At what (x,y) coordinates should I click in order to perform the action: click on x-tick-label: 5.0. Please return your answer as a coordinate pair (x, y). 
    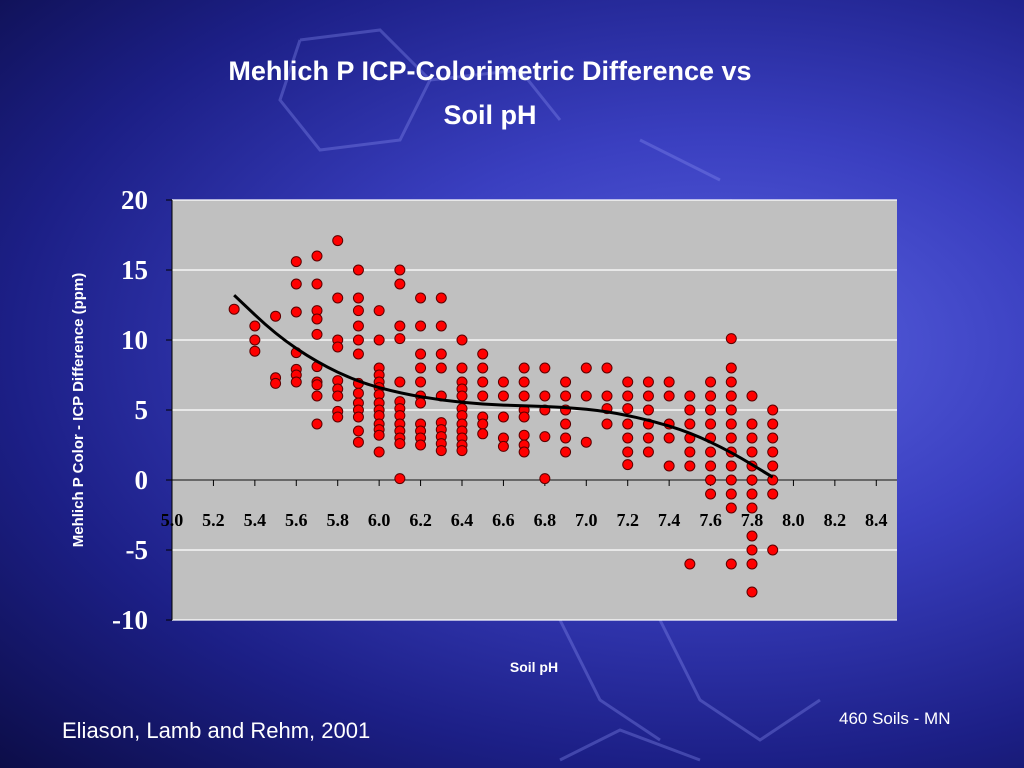
    Looking at the image, I should click on (172, 520).